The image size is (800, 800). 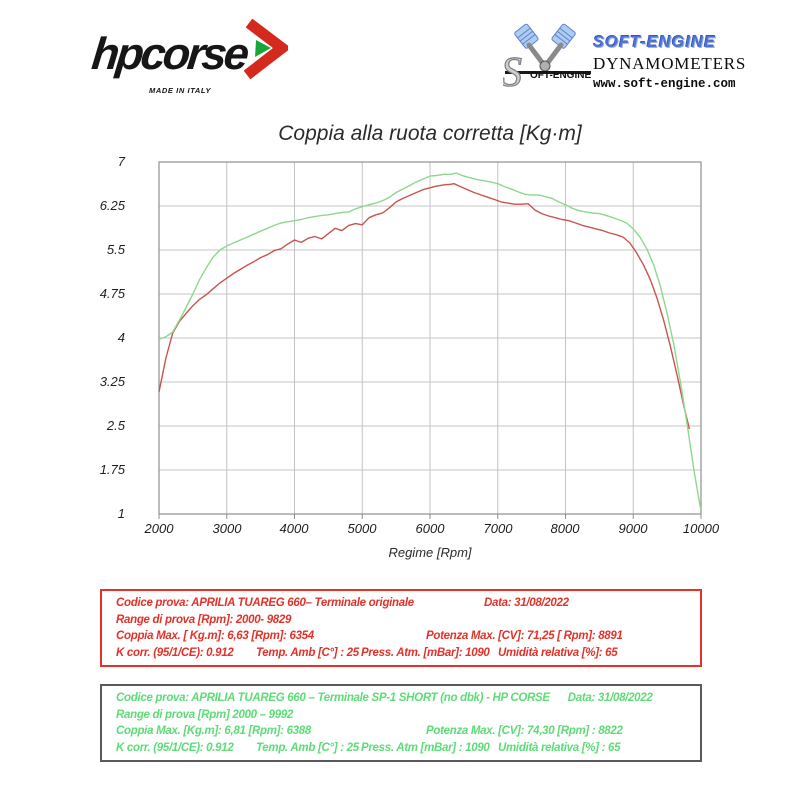 I want to click on range-prova: Range di prova [Rpm] 2000 – 9992, so click(x=205, y=714).